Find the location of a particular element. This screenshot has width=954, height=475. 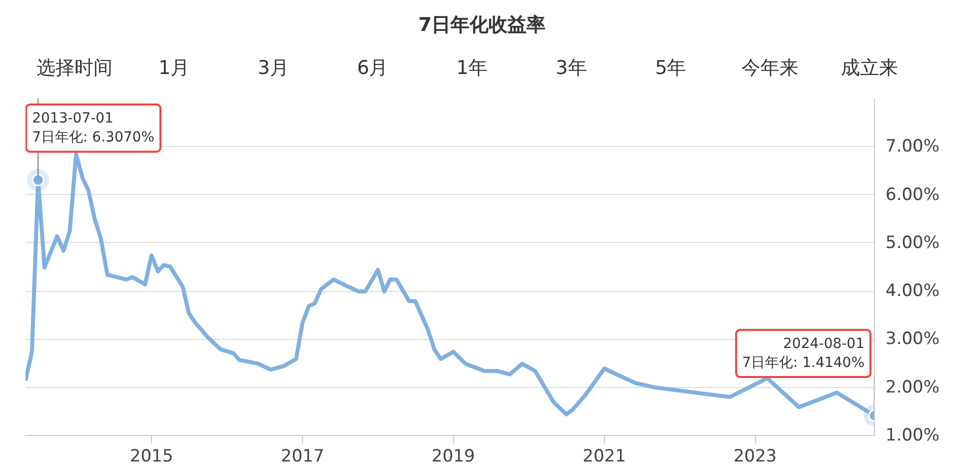

x-tick-label: 2017 is located at coordinates (302, 456).